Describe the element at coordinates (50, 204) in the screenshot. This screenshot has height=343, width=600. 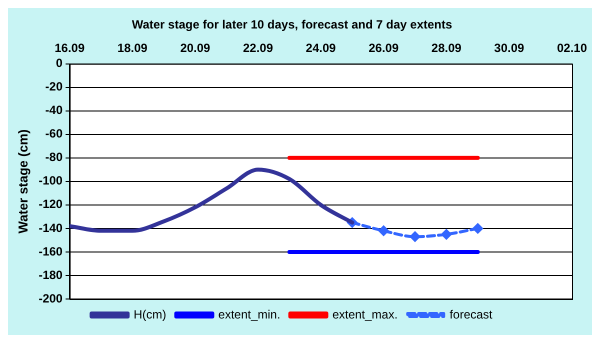
I see `y-tick-label: -120` at that location.